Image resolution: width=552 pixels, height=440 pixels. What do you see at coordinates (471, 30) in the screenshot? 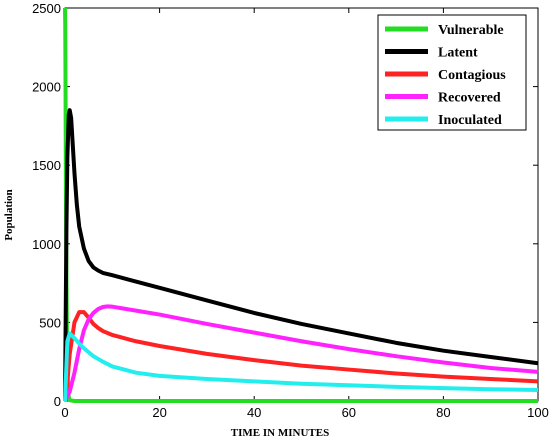
I see `legend-label-vulnerable: Vulnerable` at bounding box center [471, 30].